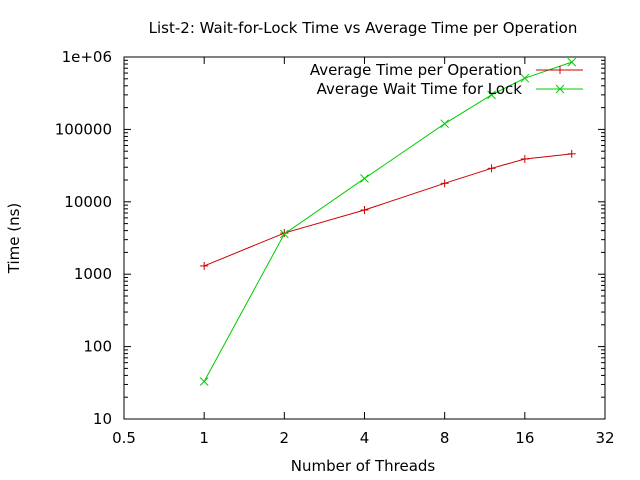 The image size is (640, 480). Describe the element at coordinates (365, 438) in the screenshot. I see `x-tick-label: 4` at that location.